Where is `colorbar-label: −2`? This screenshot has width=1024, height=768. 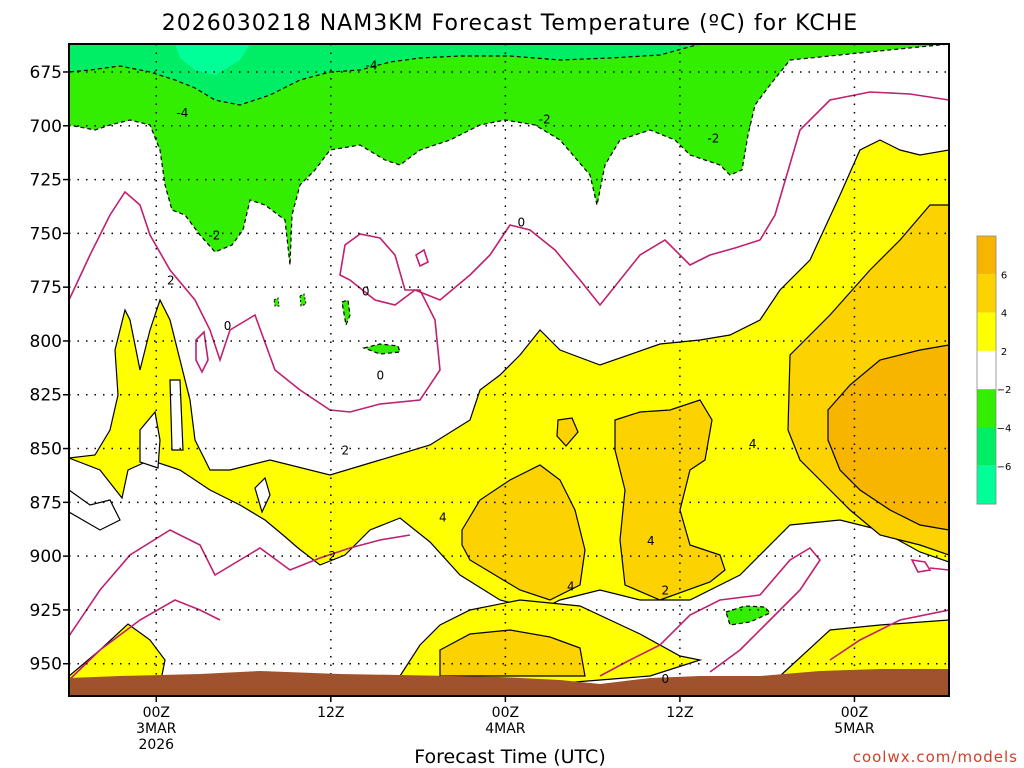 colorbar-label: −2 is located at coordinates (1004, 390).